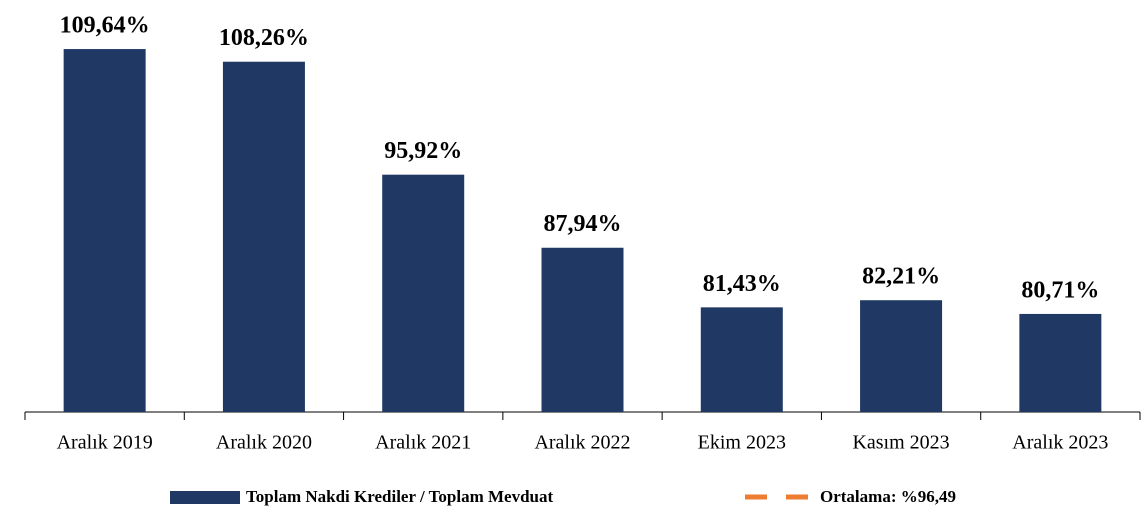 The height and width of the screenshot is (512, 1148). I want to click on value-label: 80,71%, so click(1060, 290).